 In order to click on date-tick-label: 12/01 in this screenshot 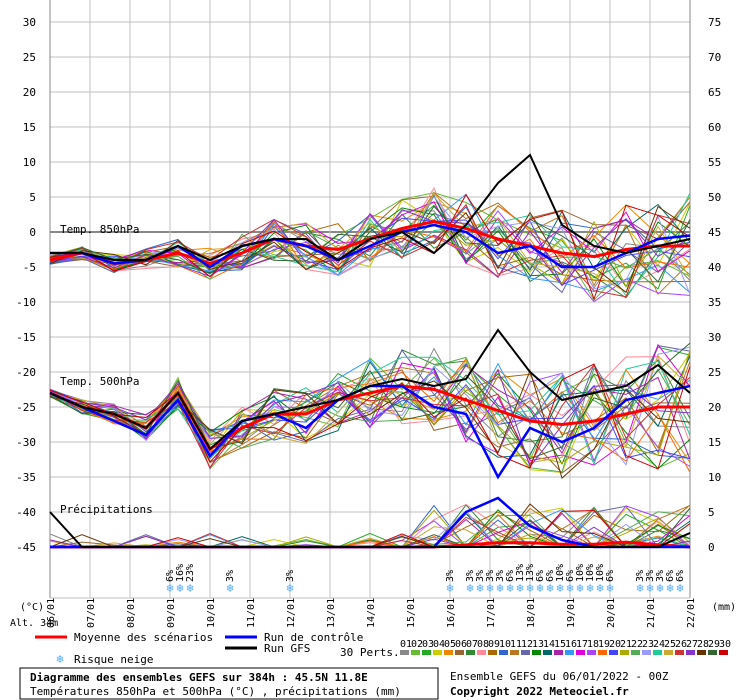, I will do `click(291, 613)`.